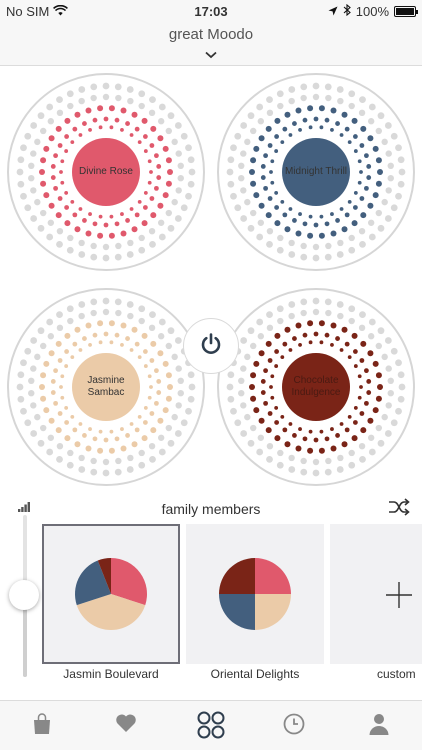 Image resolution: width=422 pixels, height=750 pixels. I want to click on device-title: great Moodo, so click(211, 34).